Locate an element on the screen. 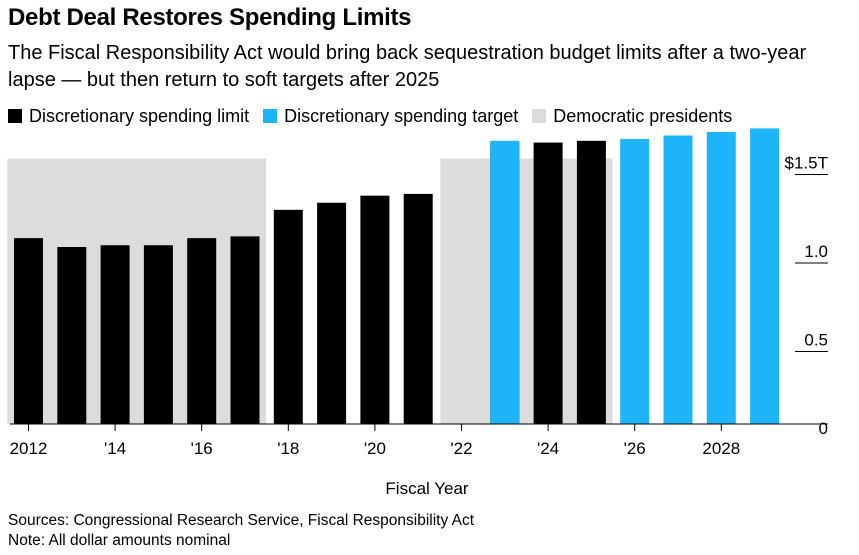  legend-swatch-target is located at coordinates (270, 116).